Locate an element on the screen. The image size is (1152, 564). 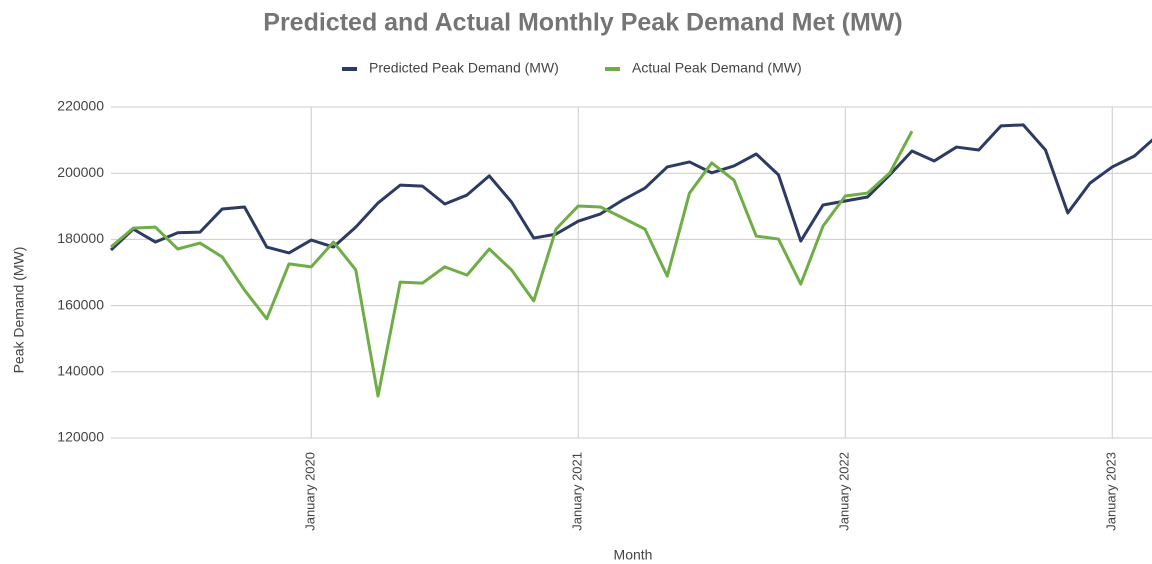
x-axis-label: Month is located at coordinates (633, 555).